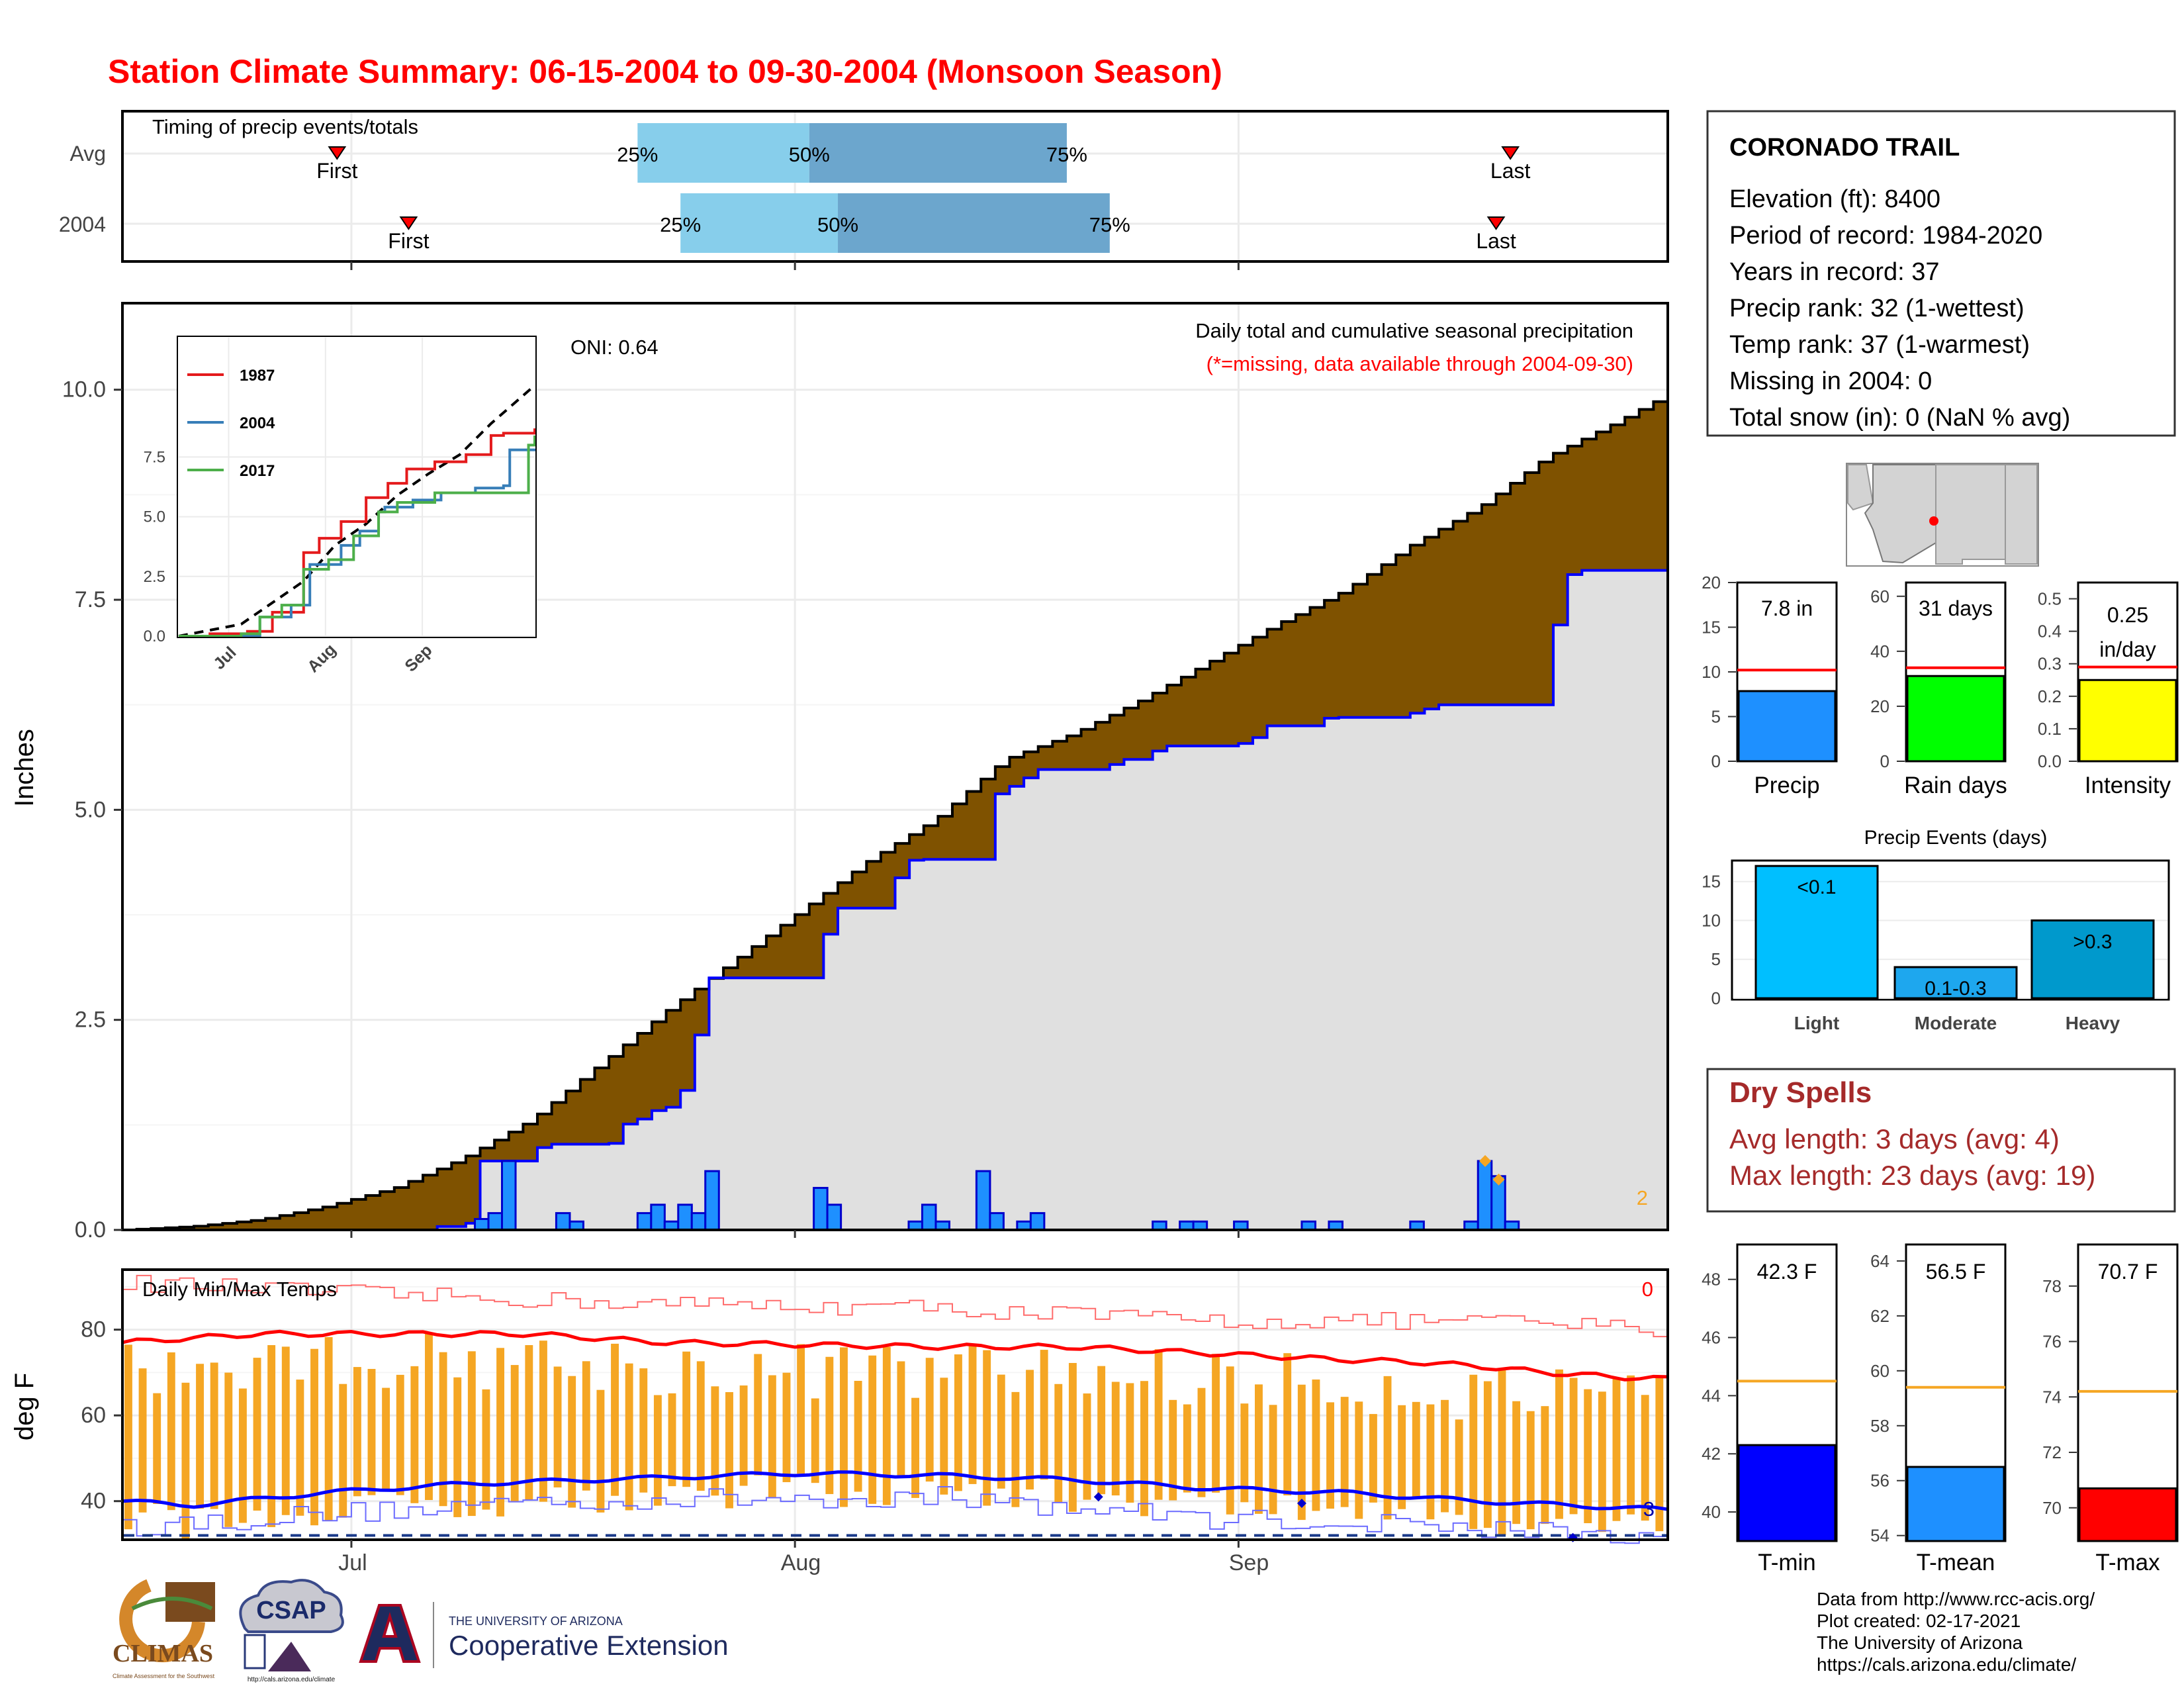  What do you see at coordinates (2050, 761) in the screenshot?
I see `summary-y-tick-label: 0.0` at bounding box center [2050, 761].